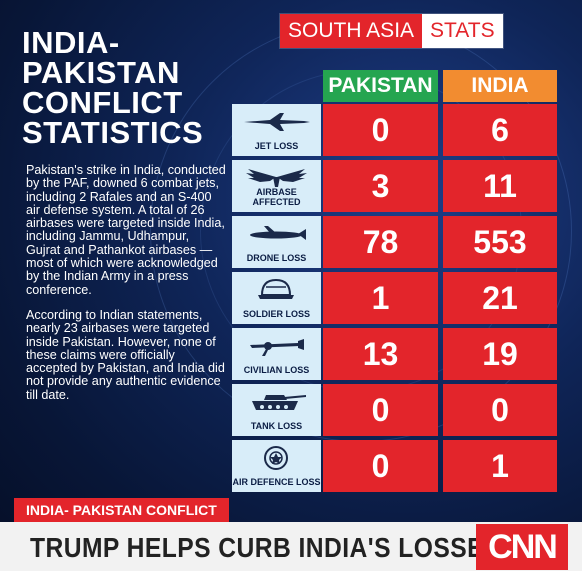  I want to click on row-label-cell: TANK LOSS, so click(276, 410).